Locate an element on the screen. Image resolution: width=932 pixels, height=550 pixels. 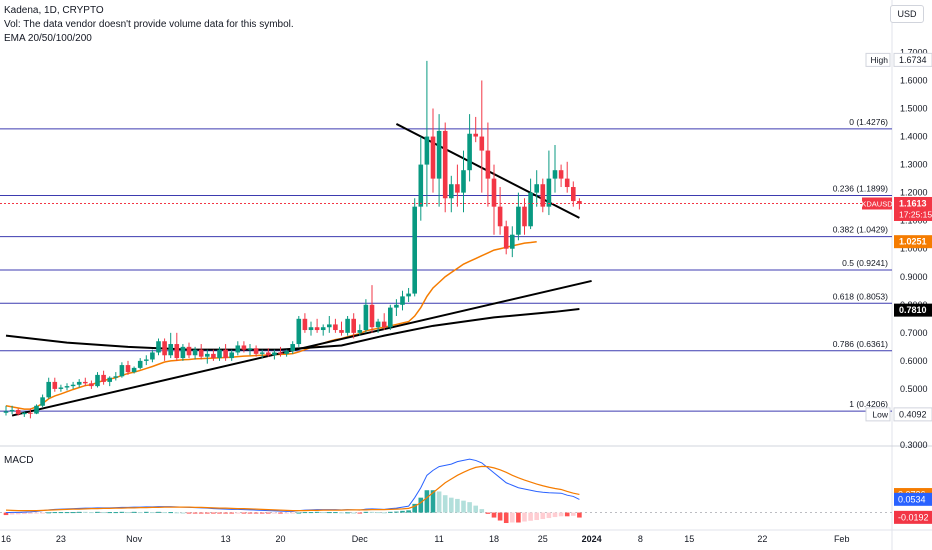
symbol-title: Kadena, 1D, CRYPTO is located at coordinates (54, 10).